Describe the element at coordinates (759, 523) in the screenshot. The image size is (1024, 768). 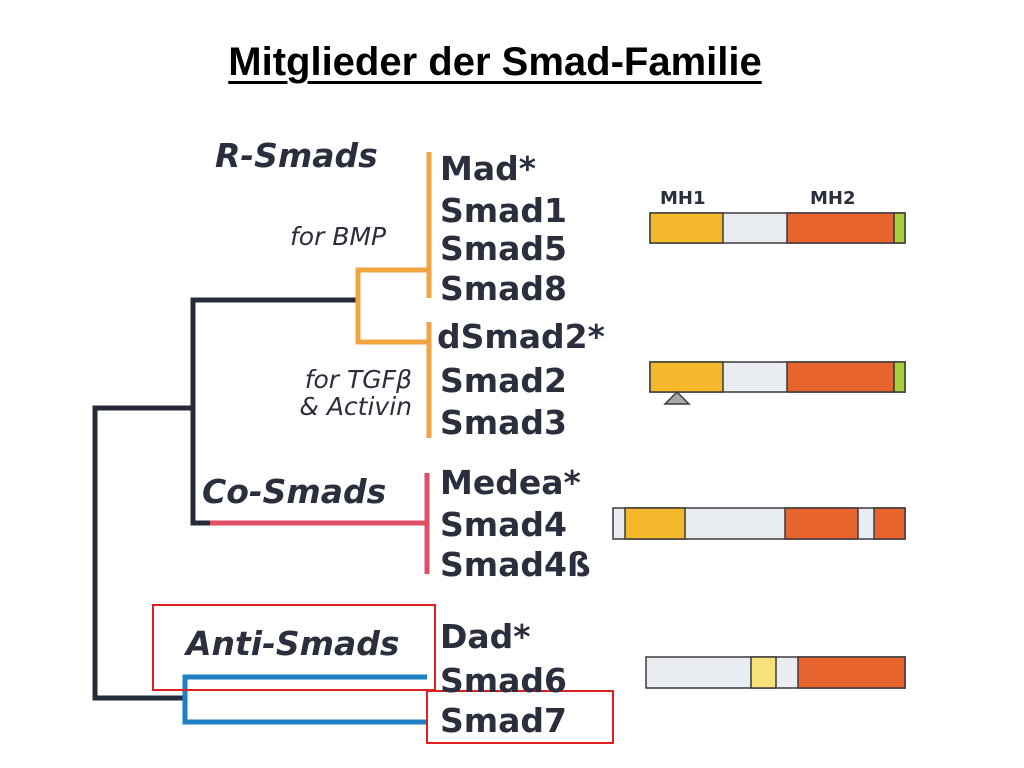
I see `domain-bar-co-smad` at that location.